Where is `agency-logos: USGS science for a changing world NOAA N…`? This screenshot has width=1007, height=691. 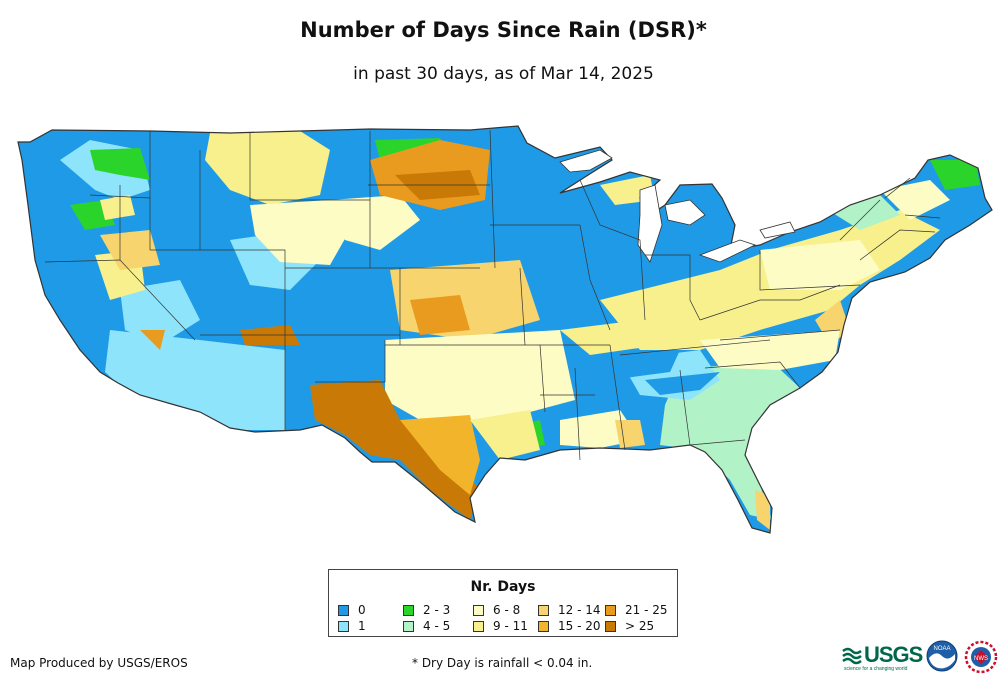 agency-logos: USGS science for a changing world NOAA N… is located at coordinates (922, 658).